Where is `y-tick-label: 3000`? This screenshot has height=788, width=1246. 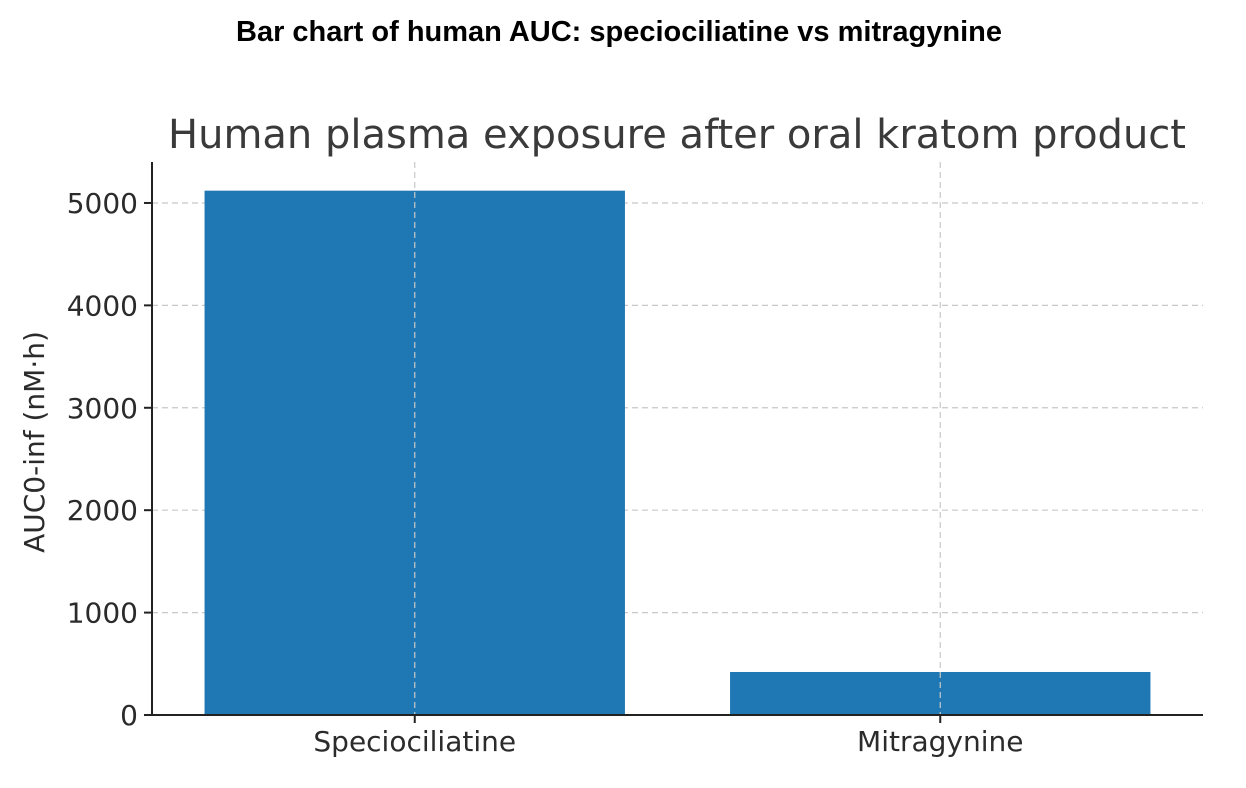
y-tick-label: 3000 is located at coordinates (102, 408).